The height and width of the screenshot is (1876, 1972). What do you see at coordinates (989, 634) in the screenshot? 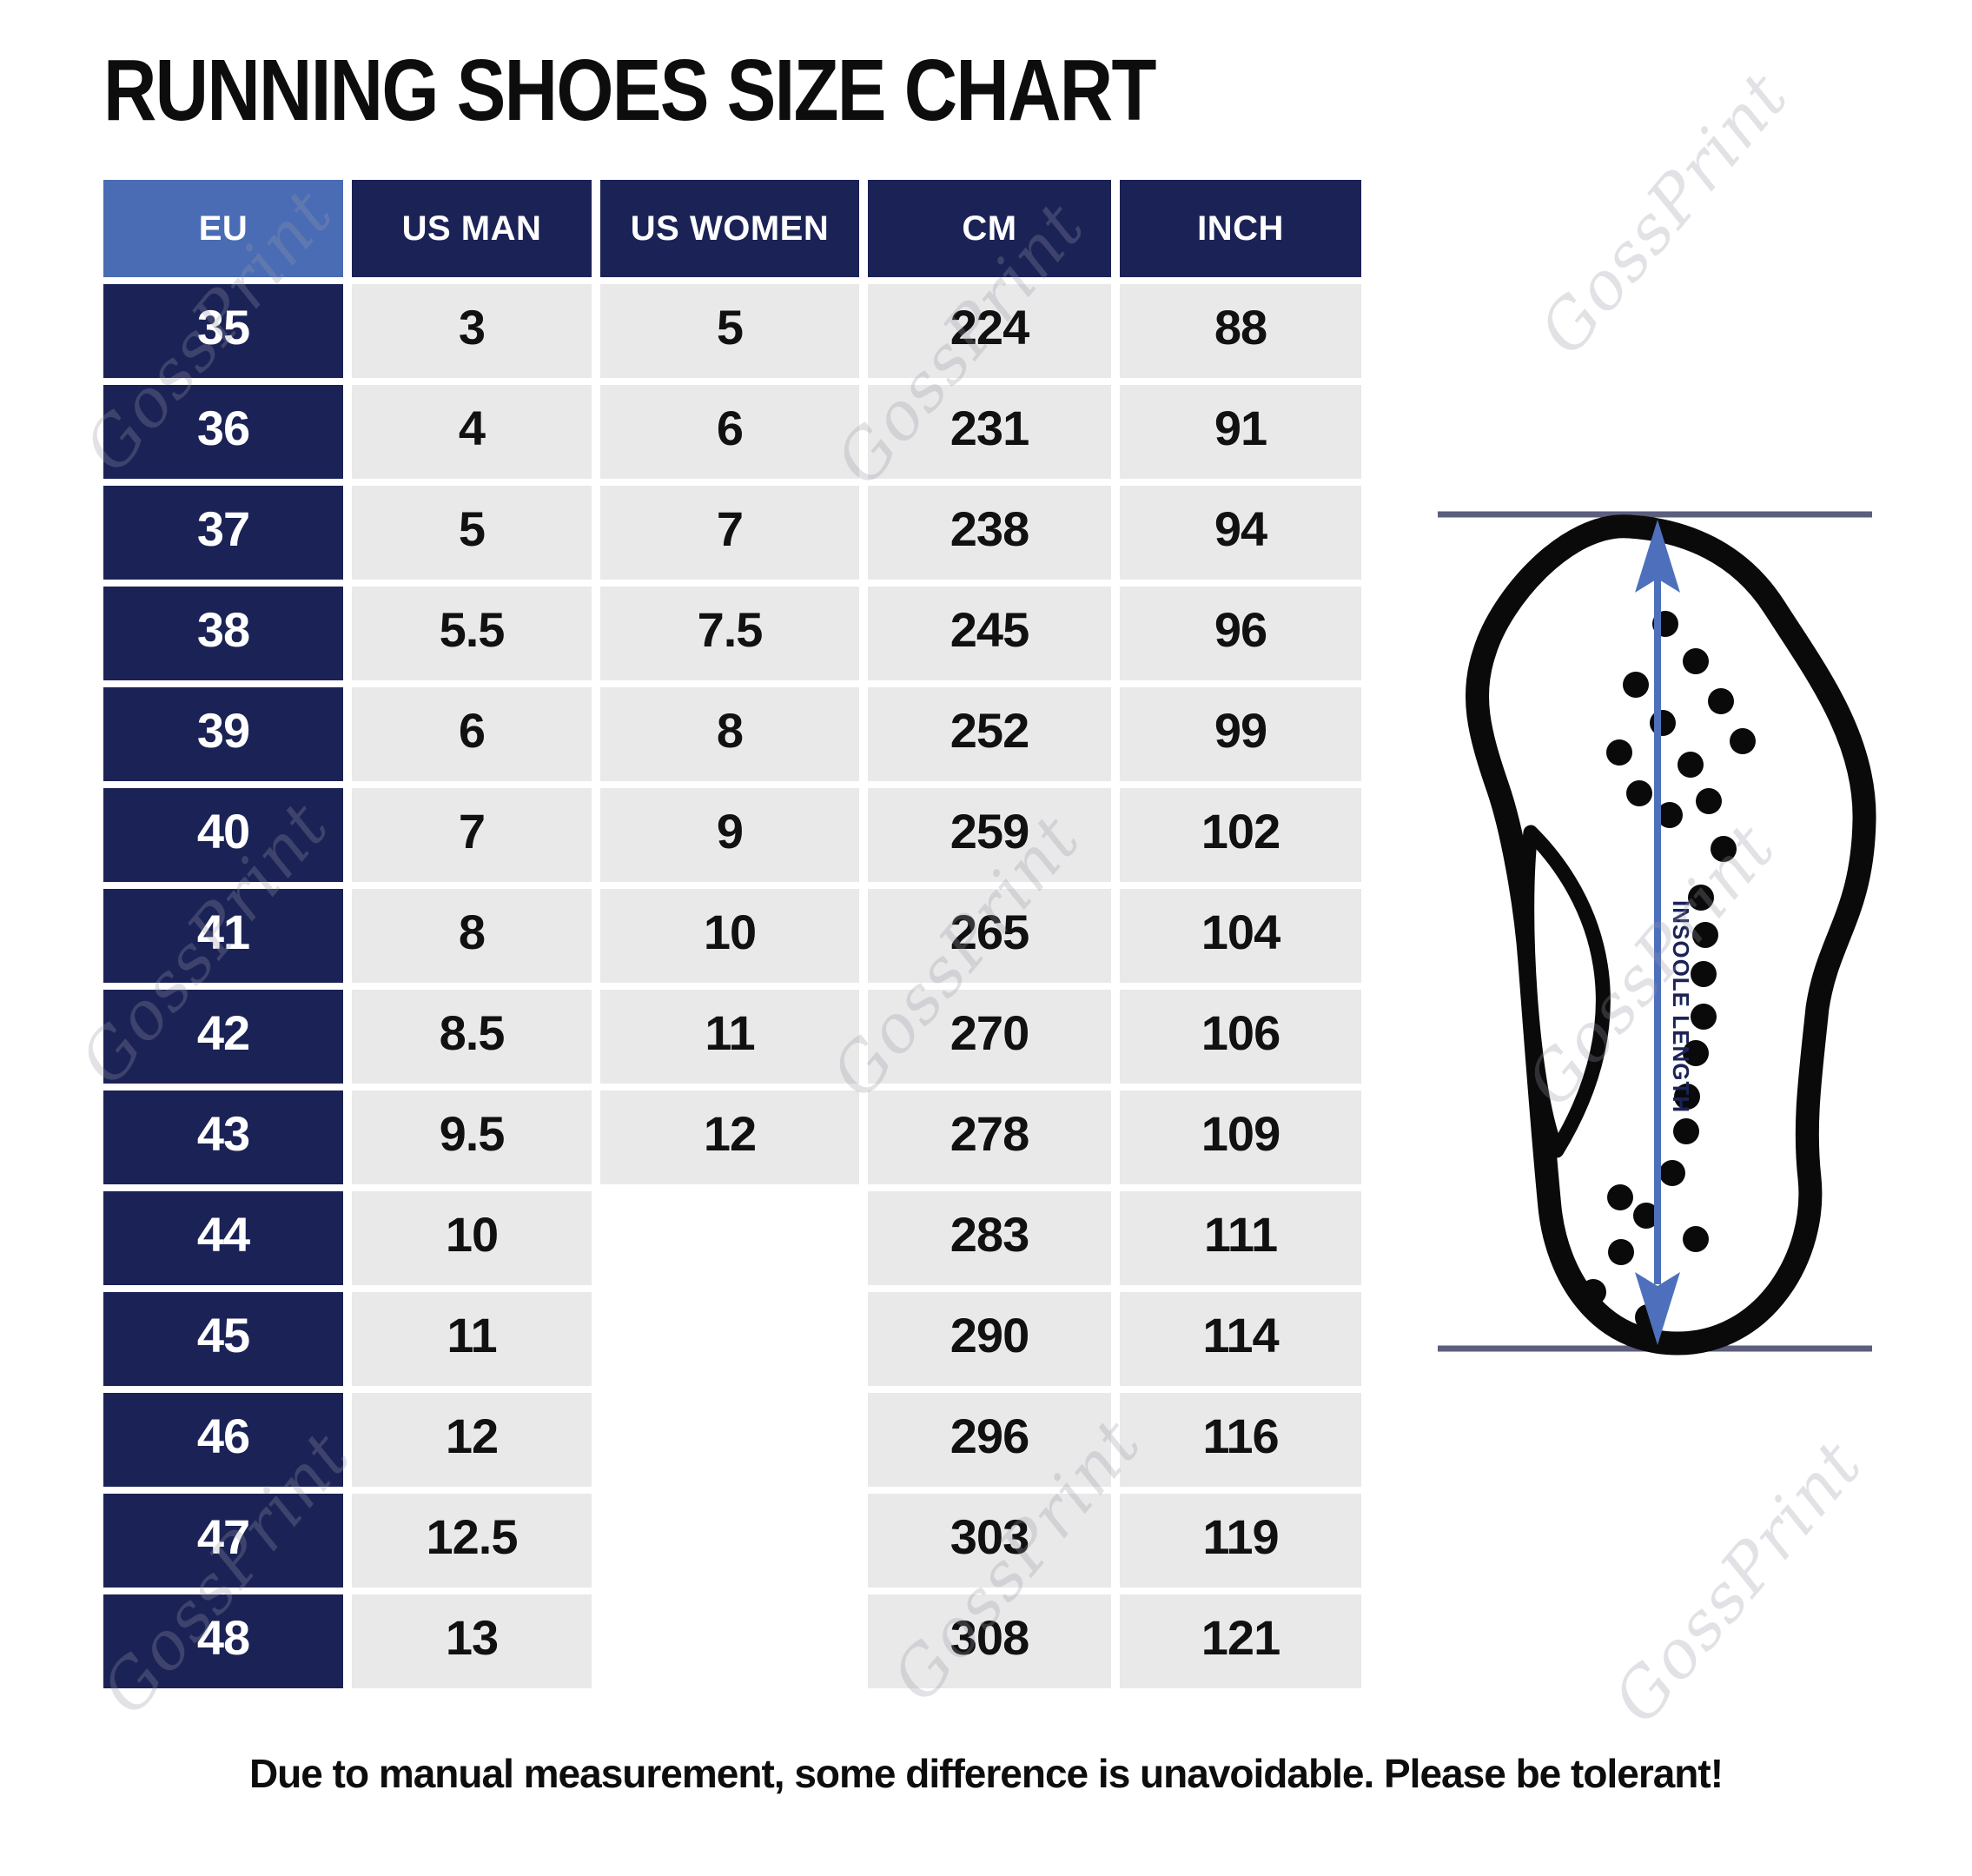
I see `value-cell: 245` at bounding box center [989, 634].